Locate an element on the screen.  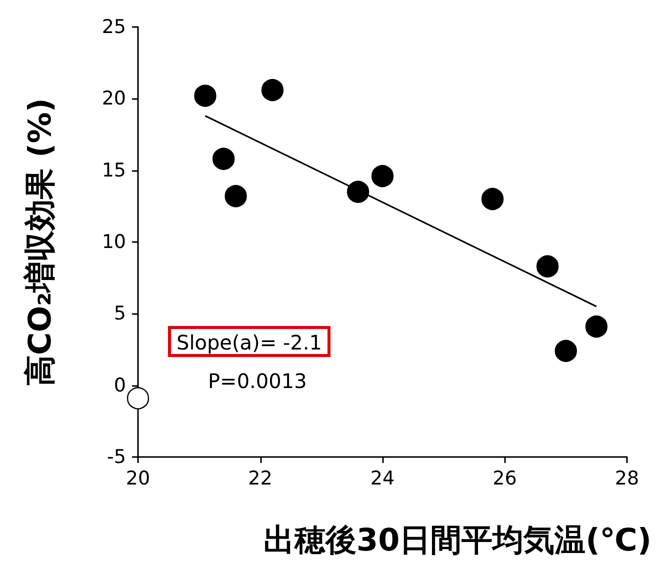
y-tick-label: 15 is located at coordinates (114, 170).